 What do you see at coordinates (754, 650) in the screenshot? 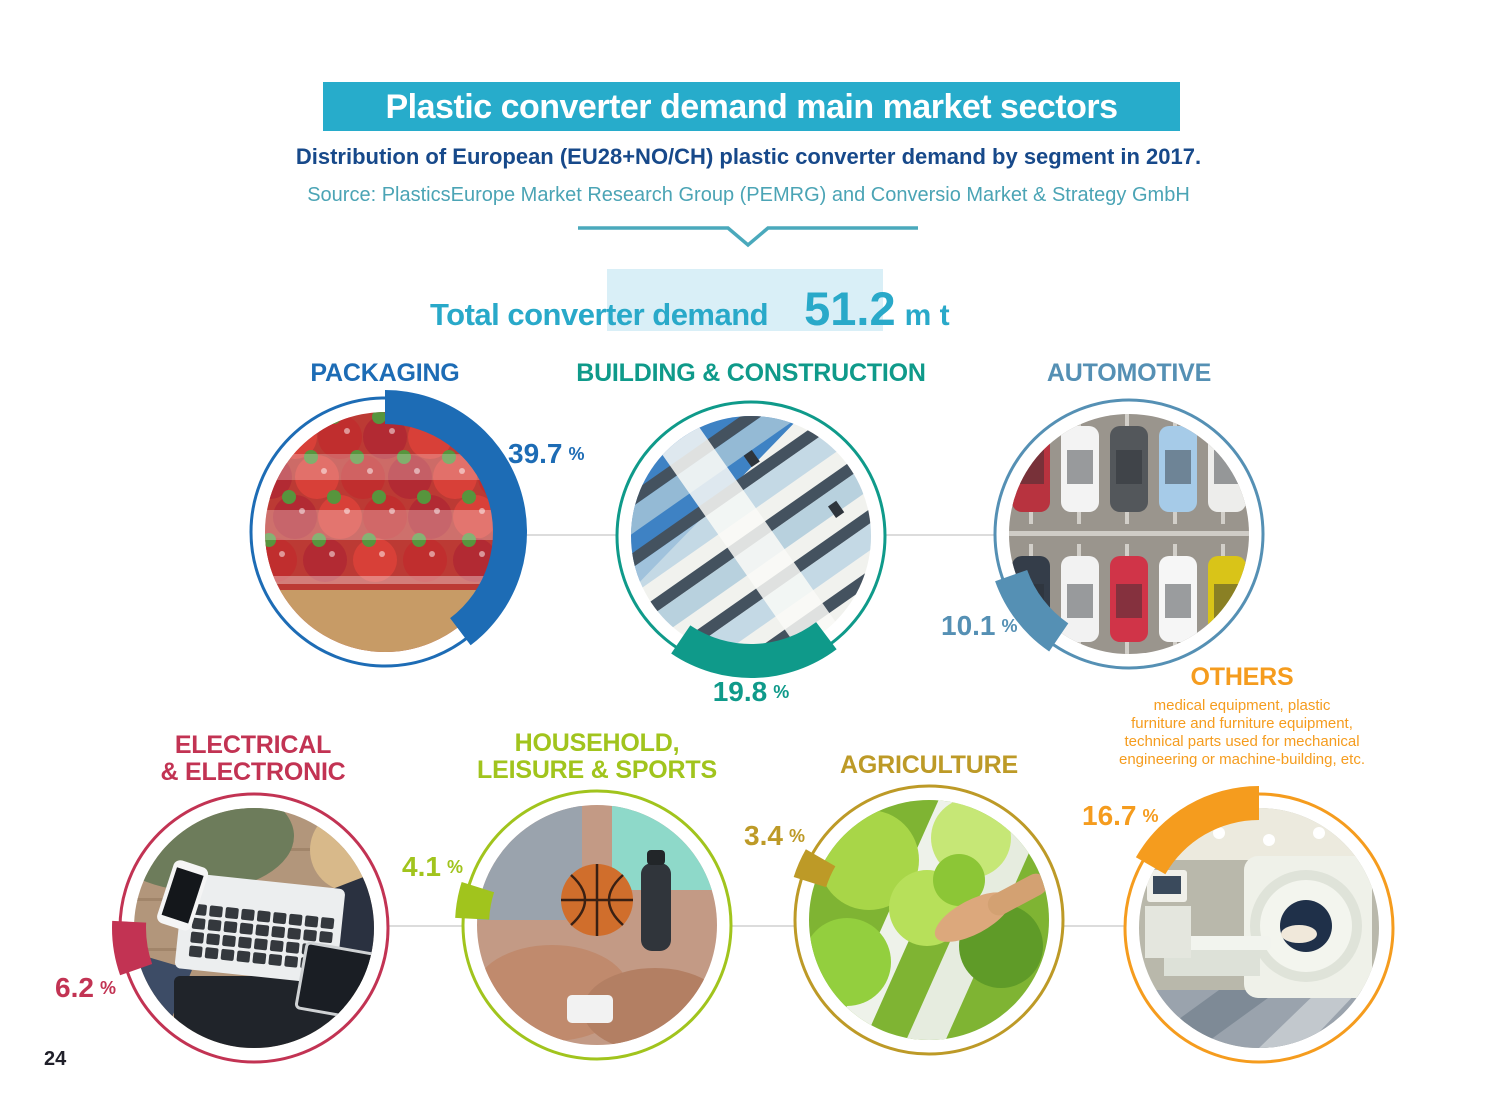
I see `apartment-building-arc` at bounding box center [754, 650].